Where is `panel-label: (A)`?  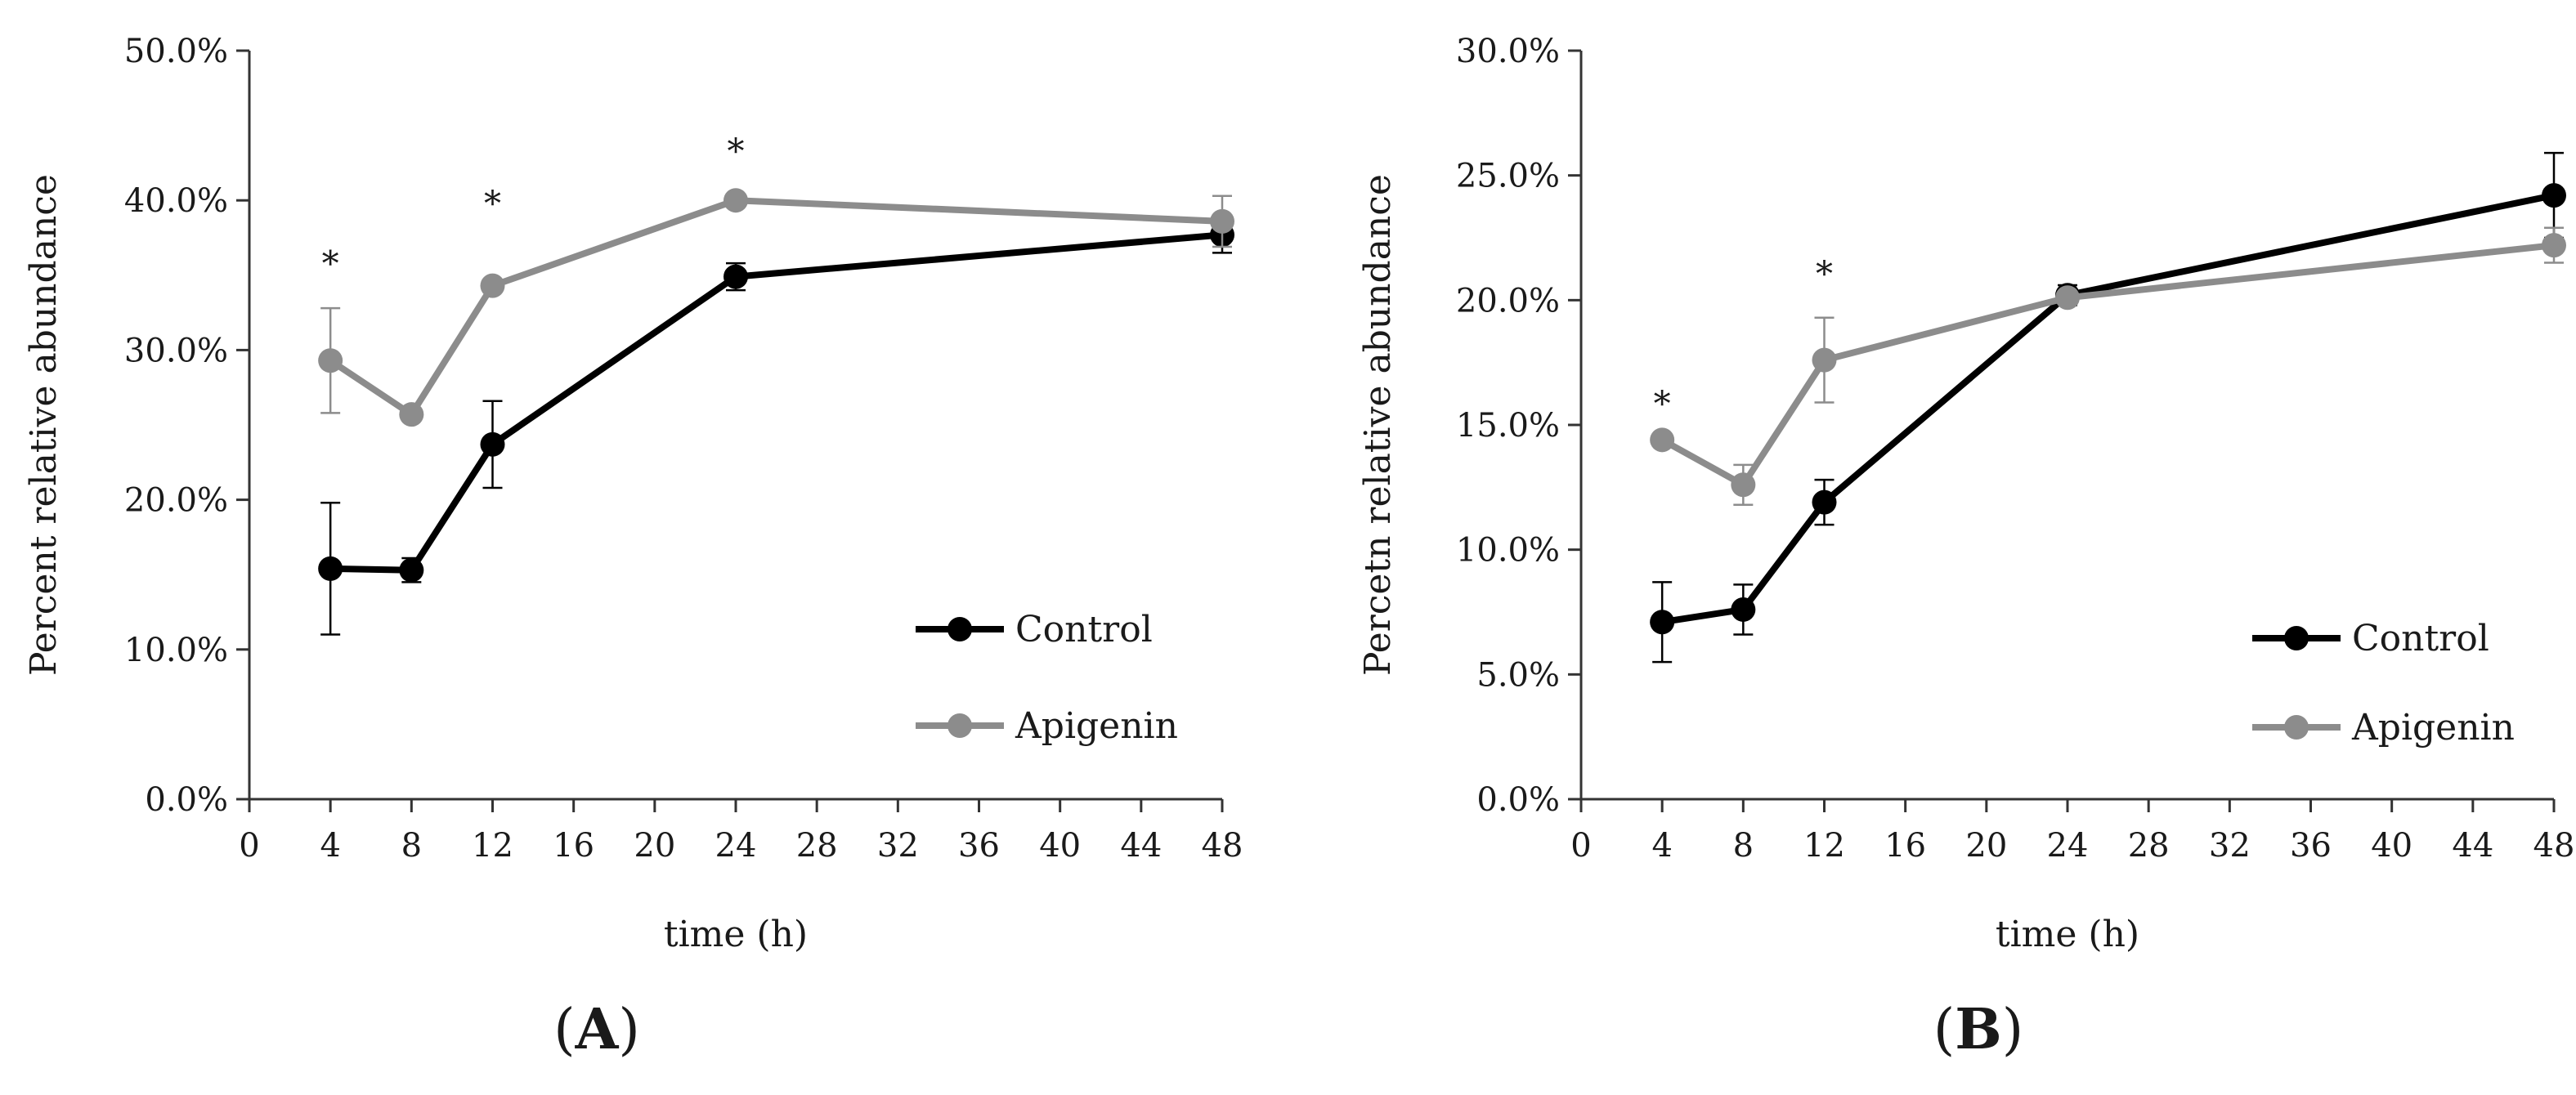 panel-label: (A) is located at coordinates (596, 1029).